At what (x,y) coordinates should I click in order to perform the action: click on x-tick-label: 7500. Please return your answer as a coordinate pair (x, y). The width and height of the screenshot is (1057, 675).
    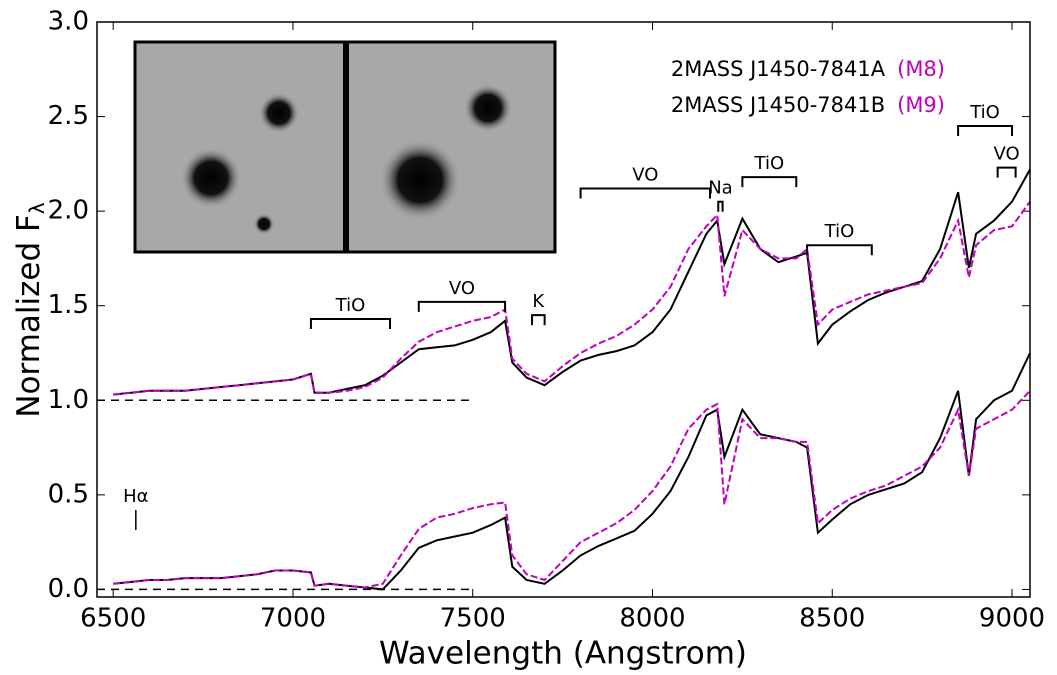
    Looking at the image, I should click on (473, 619).